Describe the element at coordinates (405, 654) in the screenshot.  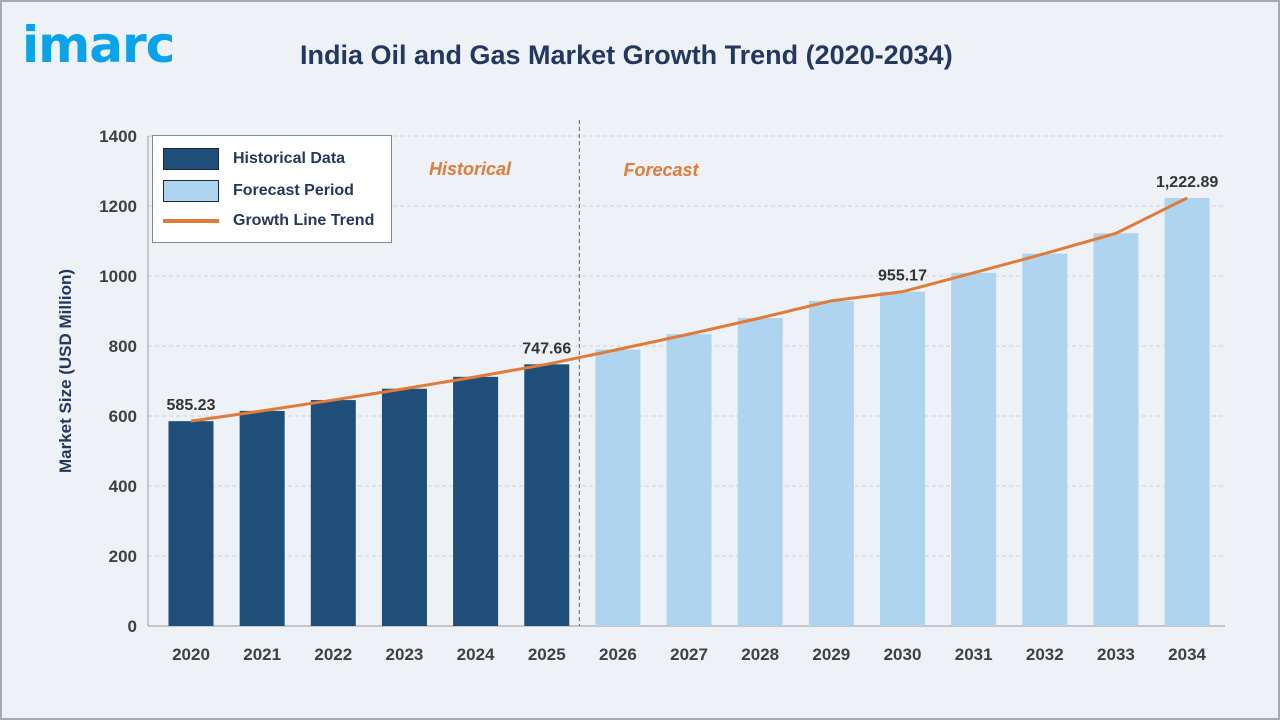
I see `x-tick-label: 2023` at that location.